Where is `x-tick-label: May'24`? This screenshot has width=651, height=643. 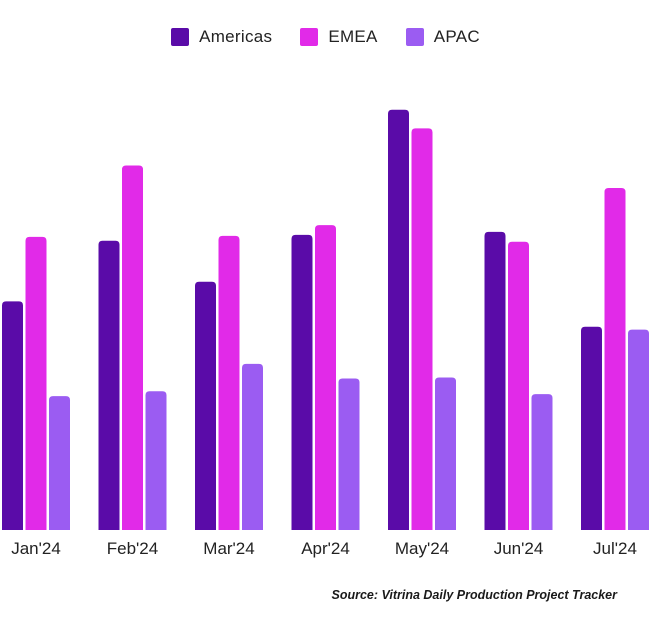 x-tick-label: May'24 is located at coordinates (422, 548).